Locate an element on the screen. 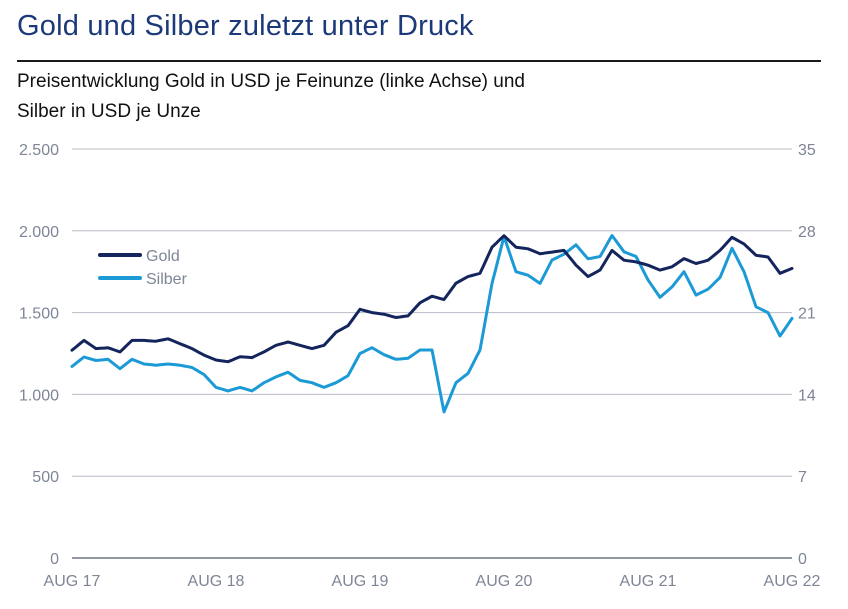 This screenshot has height=609, width=848. page-title: Gold und Silber zuletzt unter Druck is located at coordinates (245, 26).